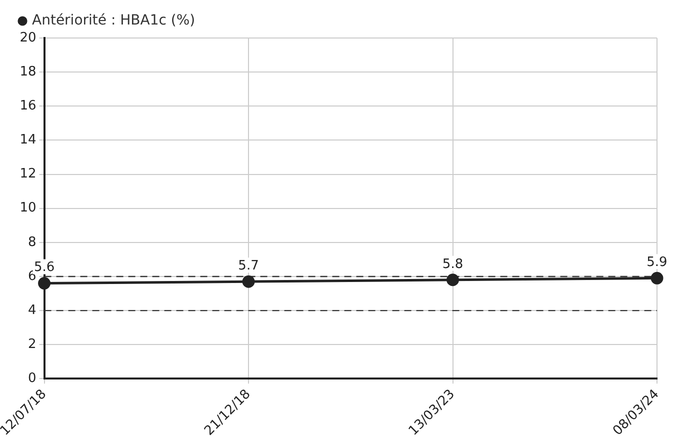 The width and height of the screenshot is (681, 446). I want to click on y-tick-label: 0, so click(32, 378).